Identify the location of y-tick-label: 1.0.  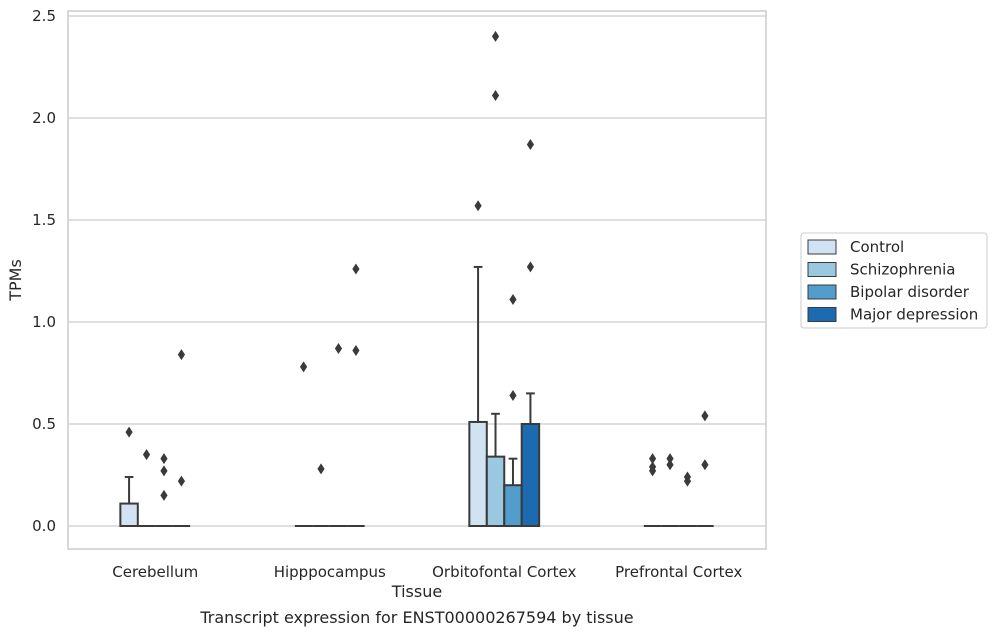
(44, 322).